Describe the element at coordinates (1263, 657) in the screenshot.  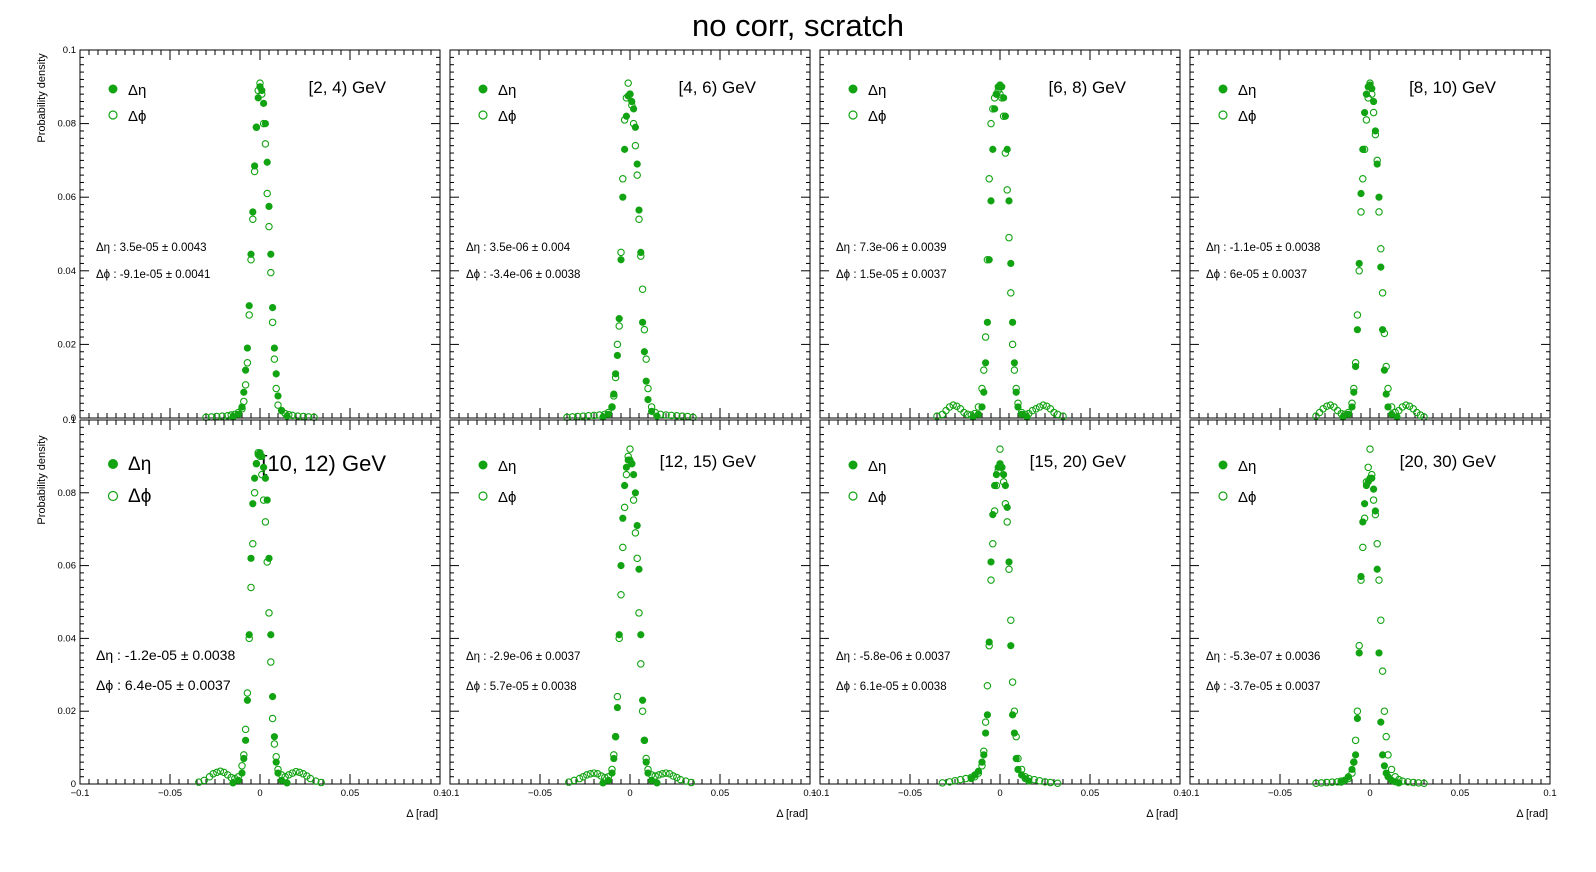
I see `stat-eta: Δη : -5.3e-07 ± 0.0036` at that location.